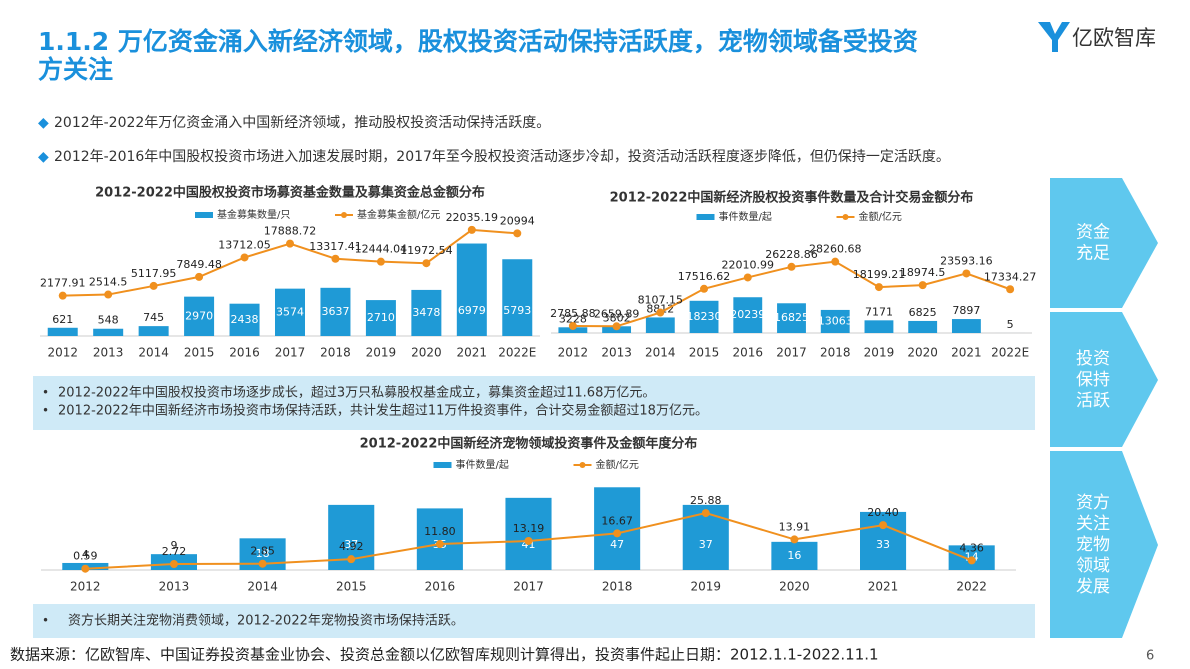 The image size is (1190, 669). Describe the element at coordinates (1093, 359) in the screenshot. I see `side-label: 投资` at that location.